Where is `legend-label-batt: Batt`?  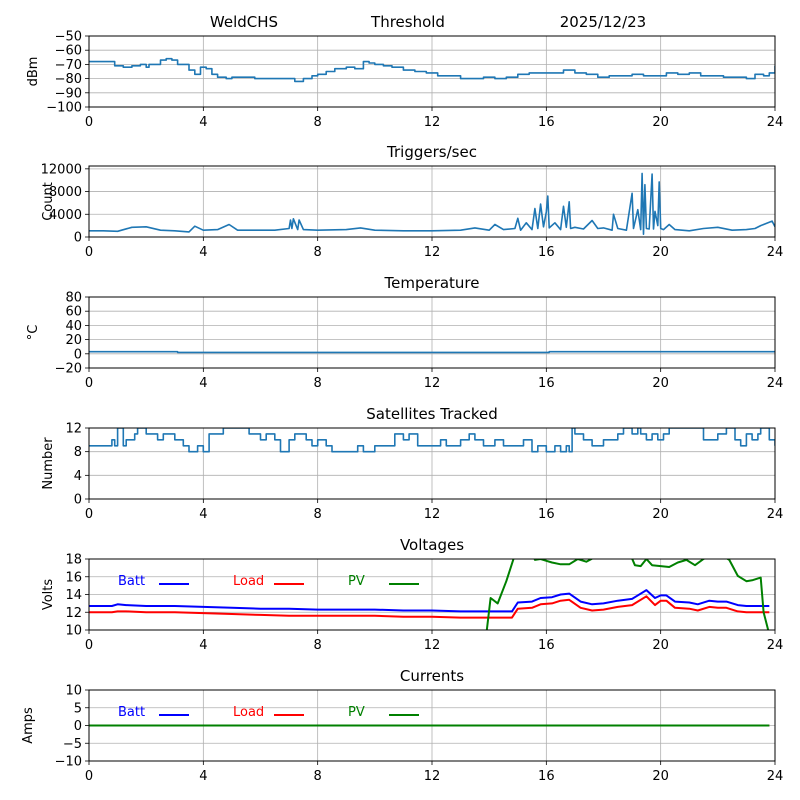 legend-label-batt: Batt is located at coordinates (131, 581).